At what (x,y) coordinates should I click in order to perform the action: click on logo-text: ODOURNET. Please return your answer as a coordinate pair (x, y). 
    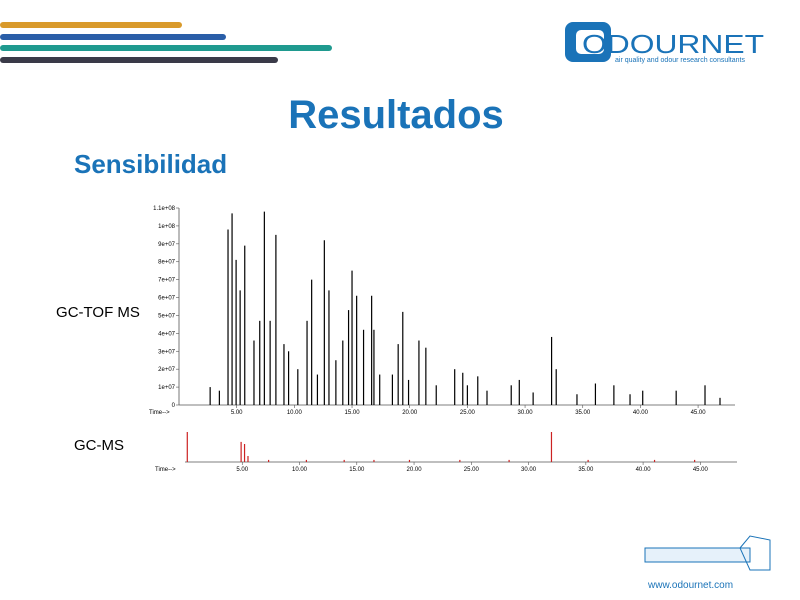
    Looking at the image, I should click on (673, 44).